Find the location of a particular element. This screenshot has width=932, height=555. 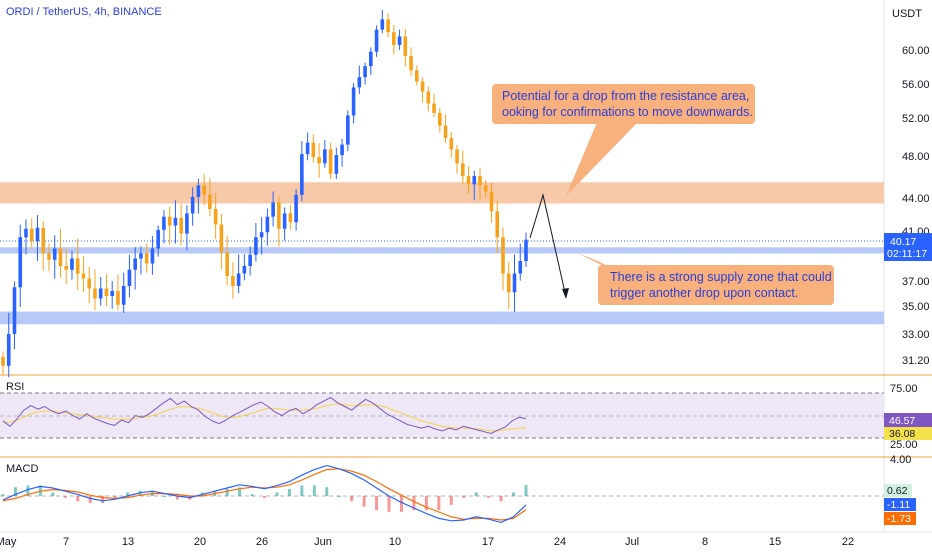

rsi-value-badge is located at coordinates (908, 420).